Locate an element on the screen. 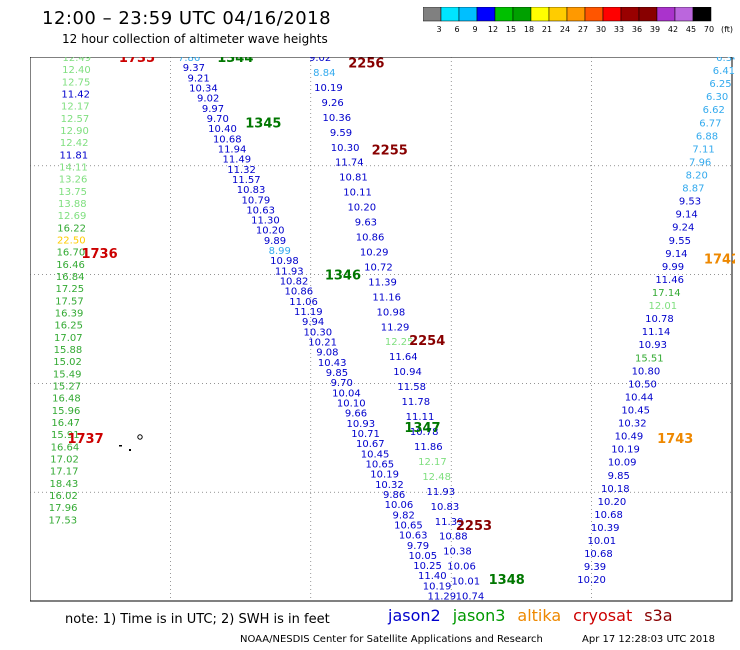  wave-height-value: 11.46 is located at coordinates (669, 280).